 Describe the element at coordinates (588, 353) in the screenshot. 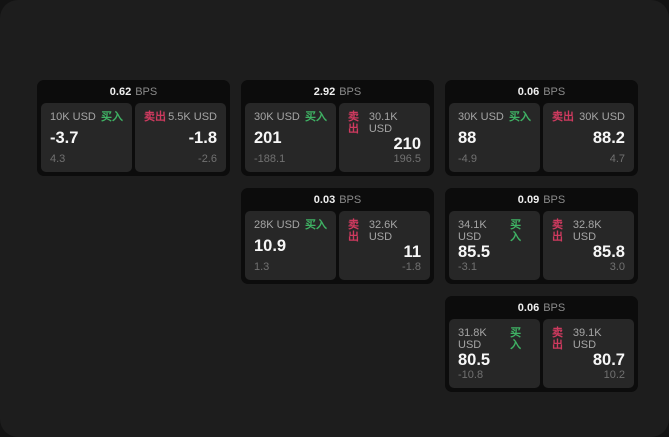

I see `sell-pane: 卖出 39.1K USD 80.7 10.2` at that location.